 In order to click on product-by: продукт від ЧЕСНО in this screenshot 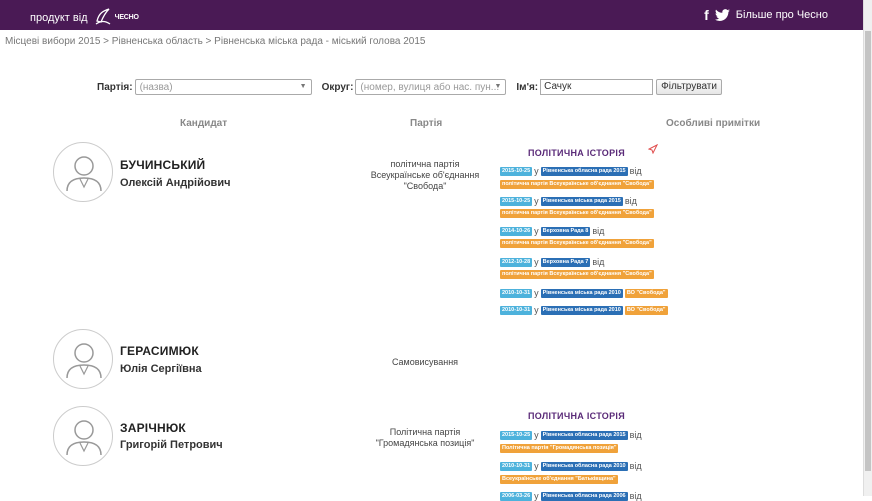, I will do `click(84, 17)`.